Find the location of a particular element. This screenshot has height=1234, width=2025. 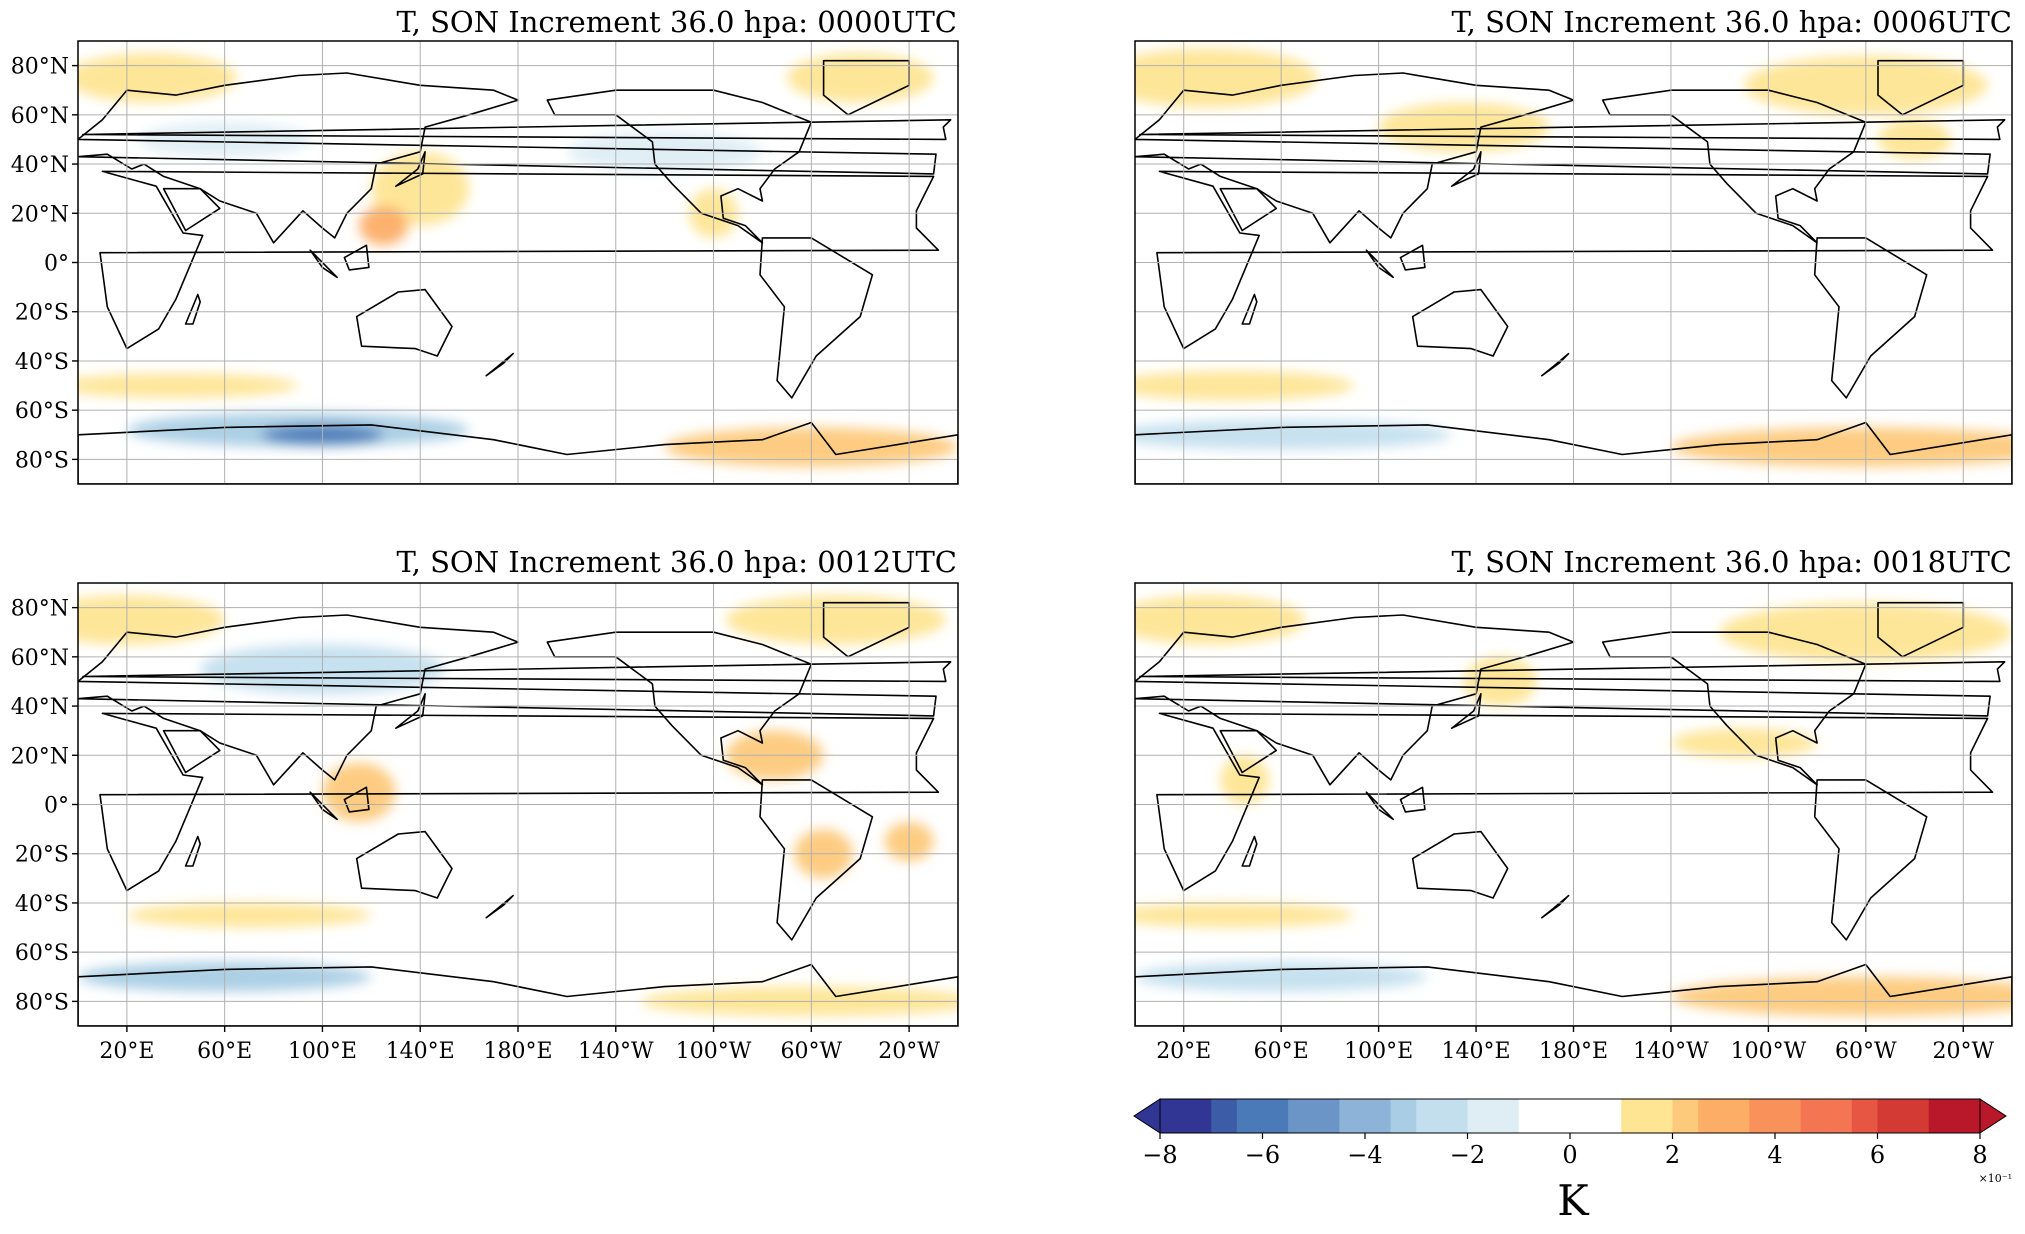

colorbar-max-extend is located at coordinates (1993, 1116).